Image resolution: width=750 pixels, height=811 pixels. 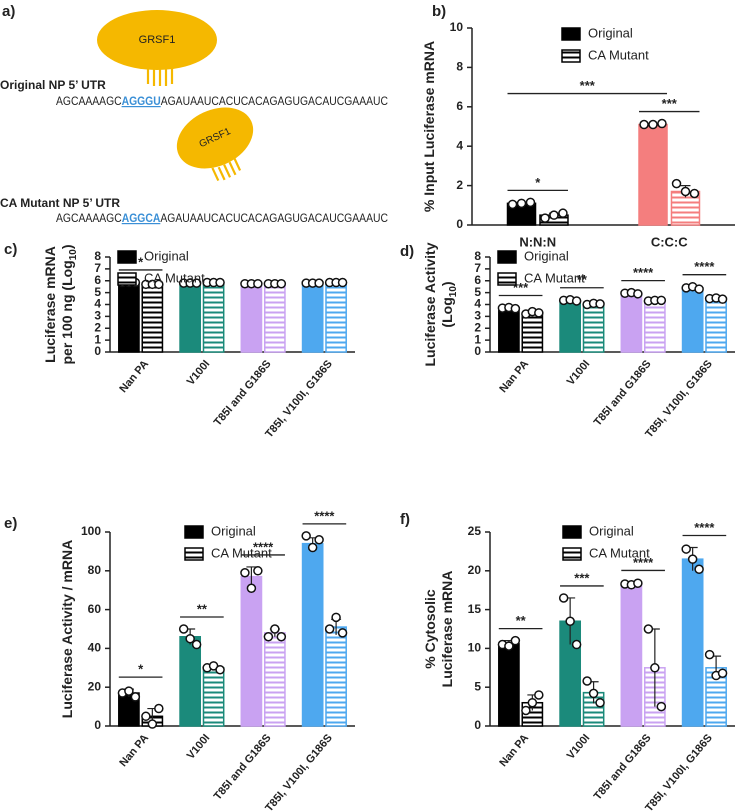 I want to click on prongs, so click(x=160, y=76).